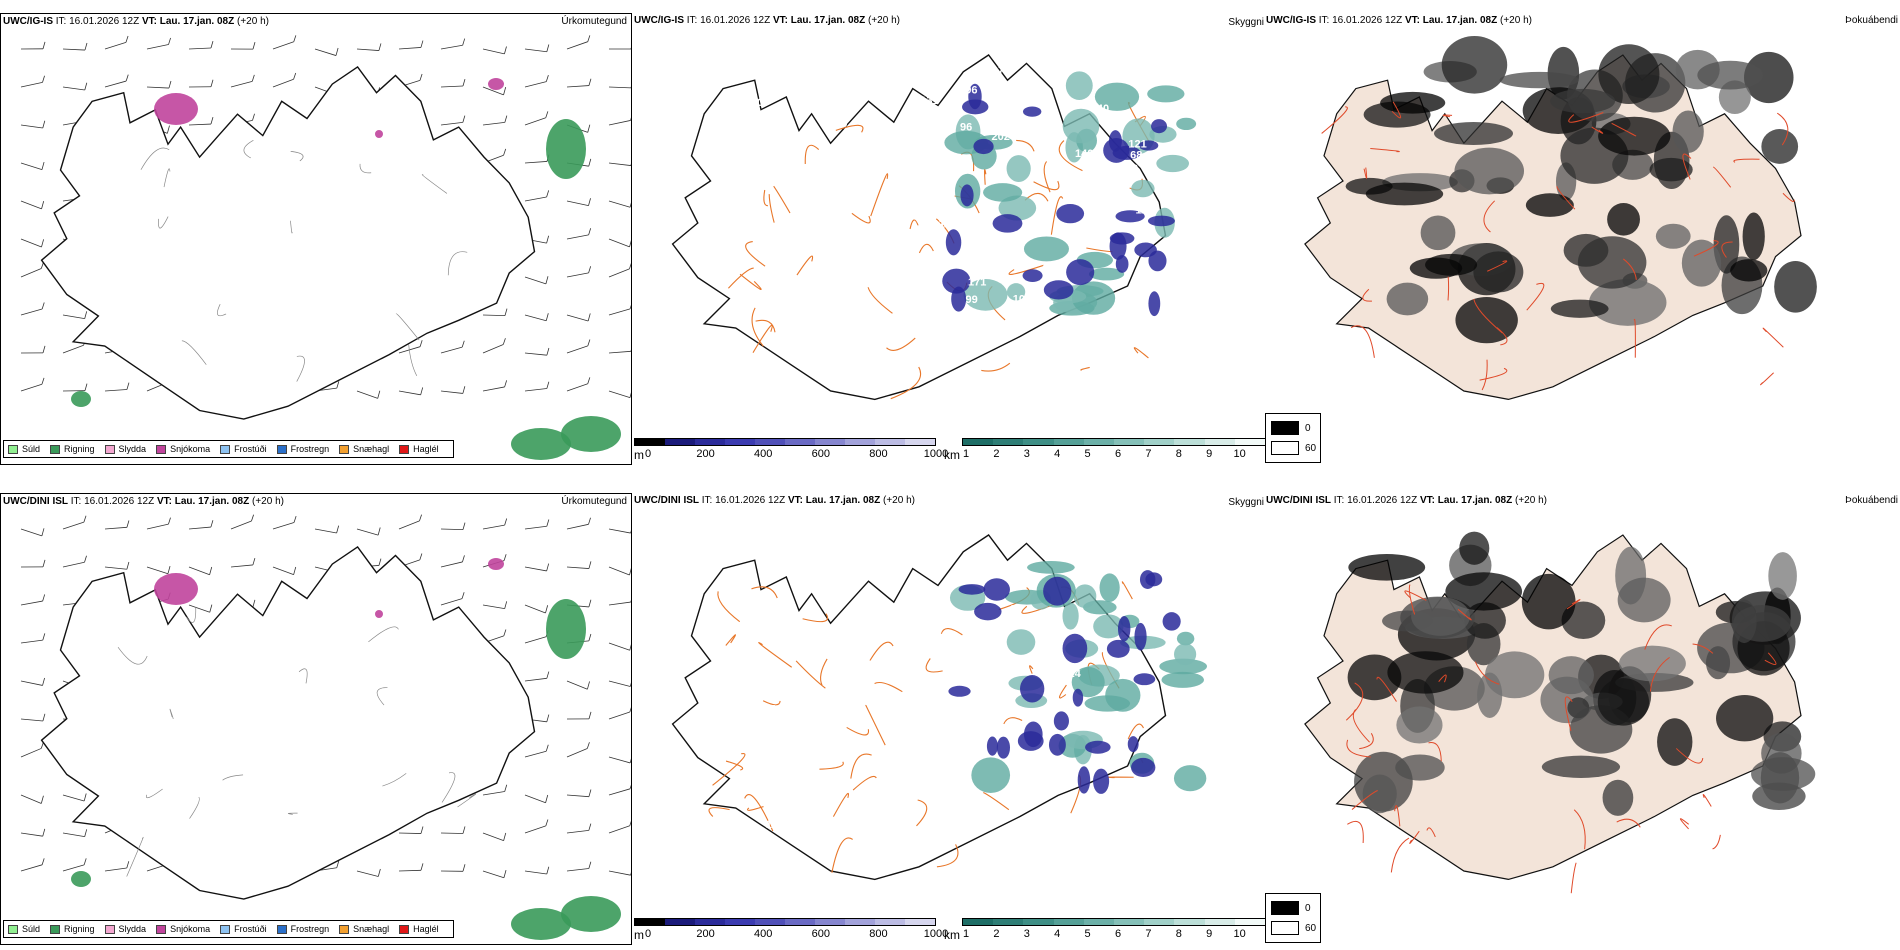  What do you see at coordinates (325, 727) in the screenshot?
I see `precip-type-map-bottom` at bounding box center [325, 727].